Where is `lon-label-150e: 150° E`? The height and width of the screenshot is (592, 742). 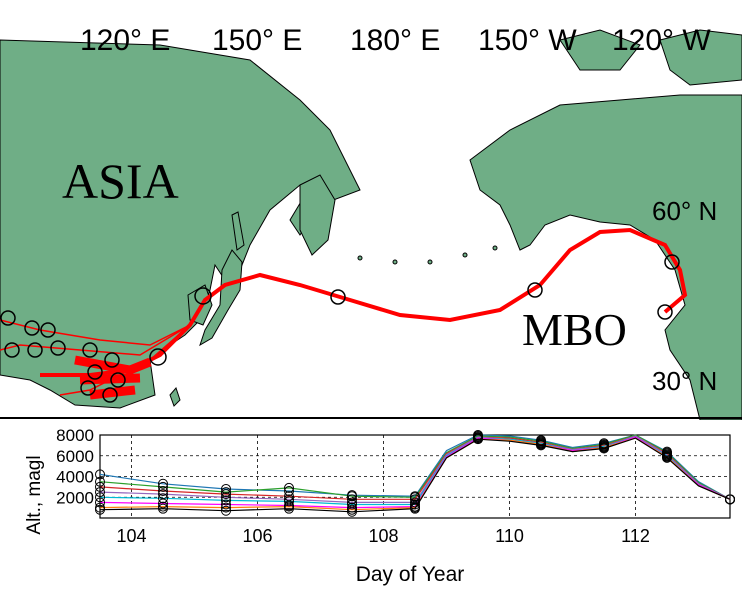
lon-label-150e: 150° E is located at coordinates (257, 40).